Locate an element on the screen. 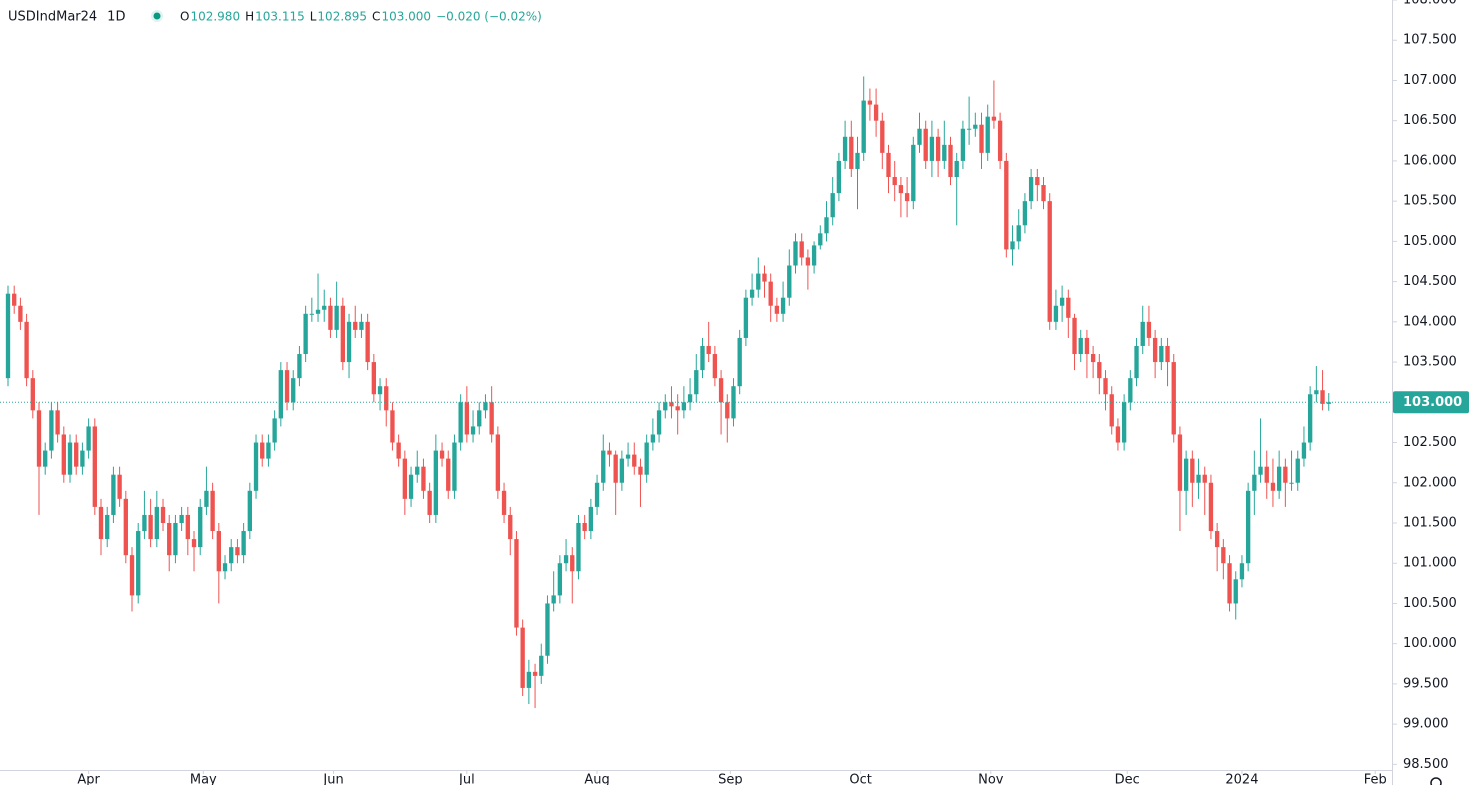  x-tick-label: Jul is located at coordinates (466, 779).